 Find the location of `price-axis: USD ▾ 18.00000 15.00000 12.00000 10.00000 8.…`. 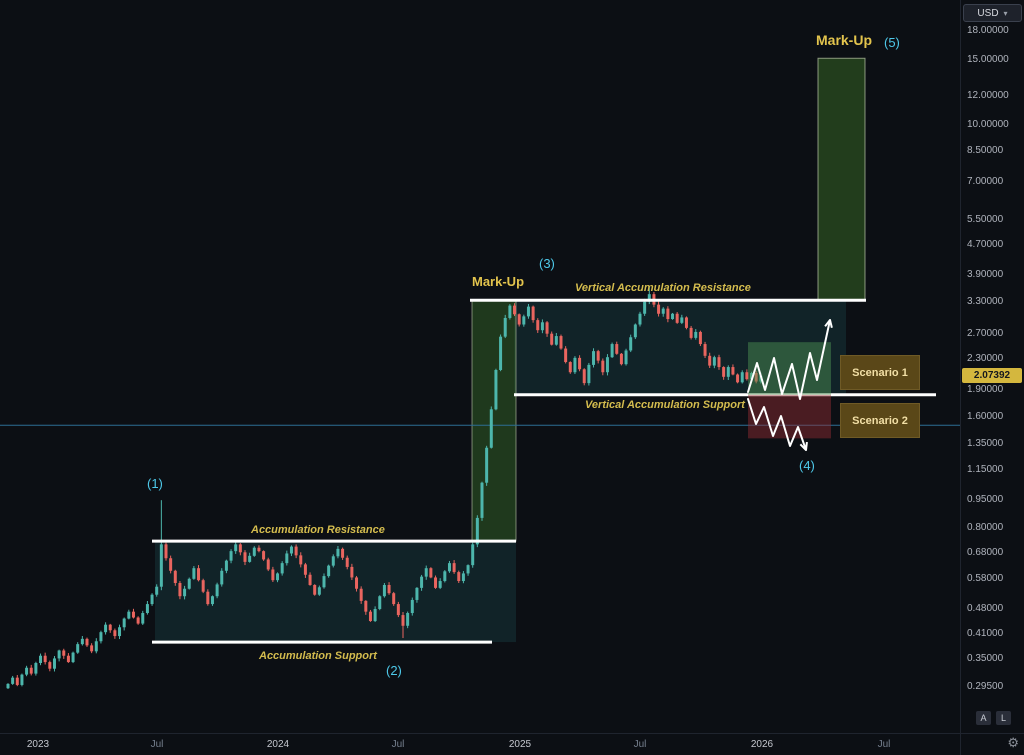

price-axis: USD ▾ 18.00000 15.00000 12.00000 10.00000 8.… is located at coordinates (992, 366).